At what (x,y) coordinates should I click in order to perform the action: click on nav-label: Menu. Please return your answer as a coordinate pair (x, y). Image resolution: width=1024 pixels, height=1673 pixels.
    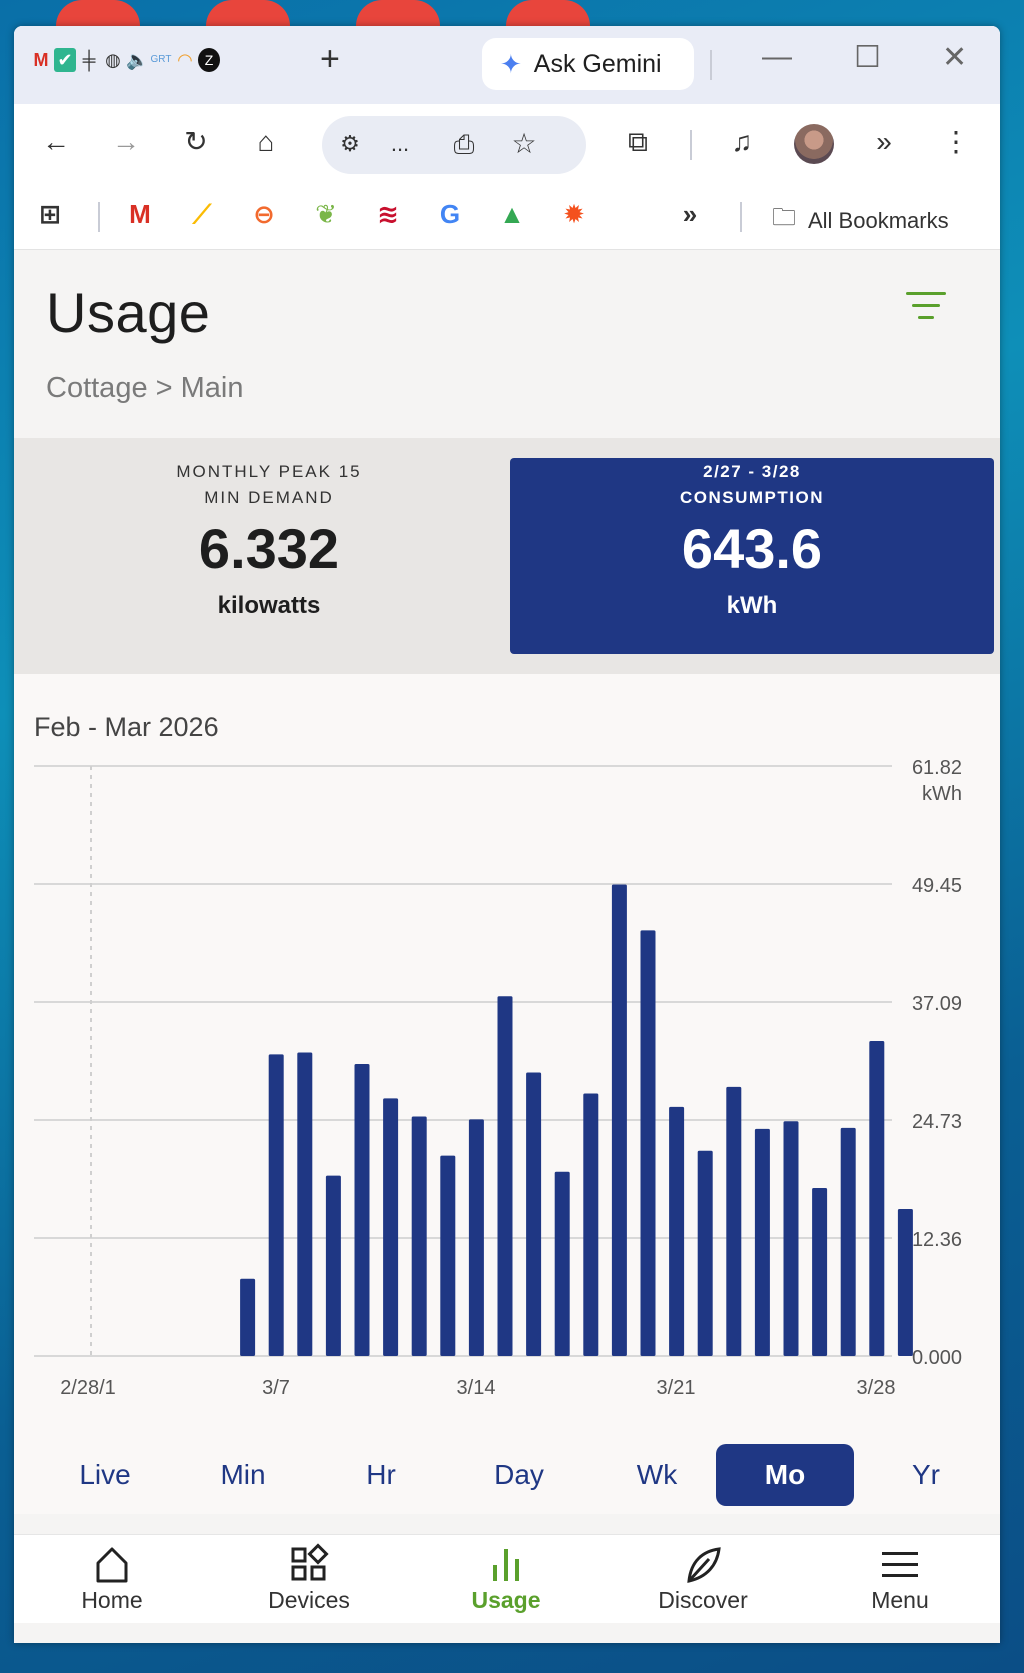
    Looking at the image, I should click on (900, 1600).